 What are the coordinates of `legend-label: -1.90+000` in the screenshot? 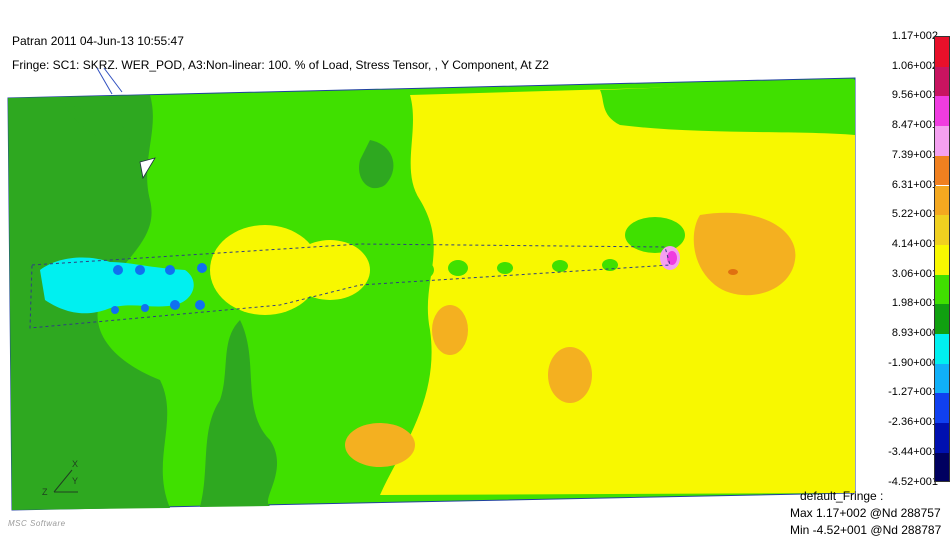 It's located at (913, 362).